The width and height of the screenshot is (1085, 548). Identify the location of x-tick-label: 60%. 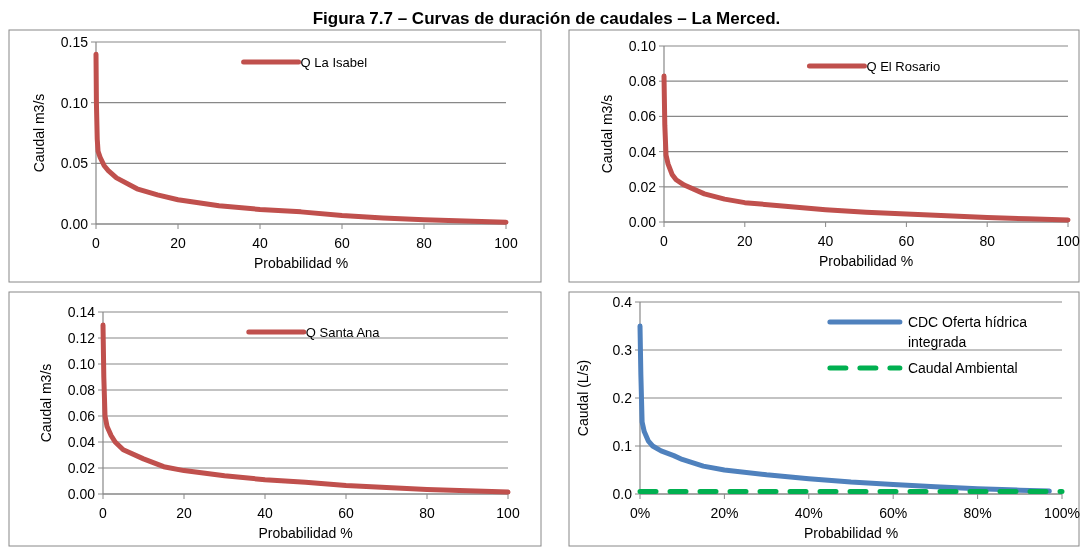
(893, 513).